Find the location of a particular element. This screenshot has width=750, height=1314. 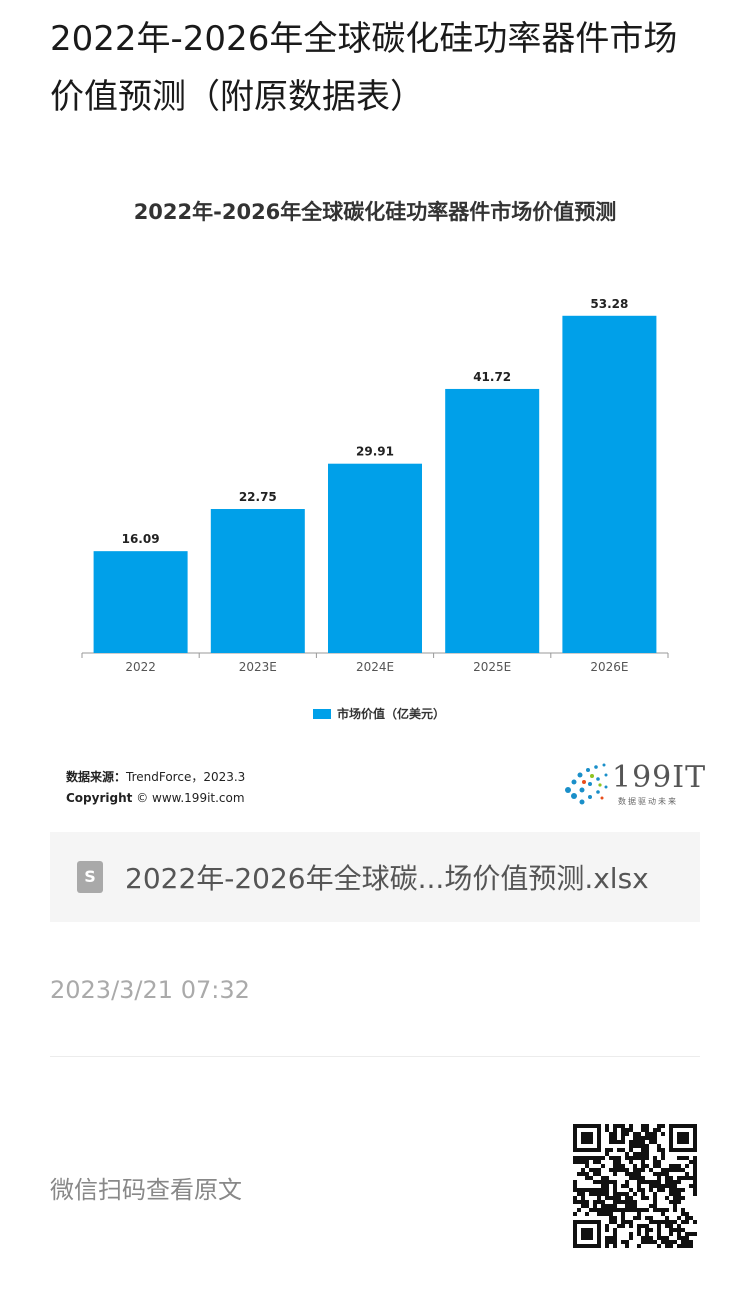

bar-2022 is located at coordinates (140, 602).